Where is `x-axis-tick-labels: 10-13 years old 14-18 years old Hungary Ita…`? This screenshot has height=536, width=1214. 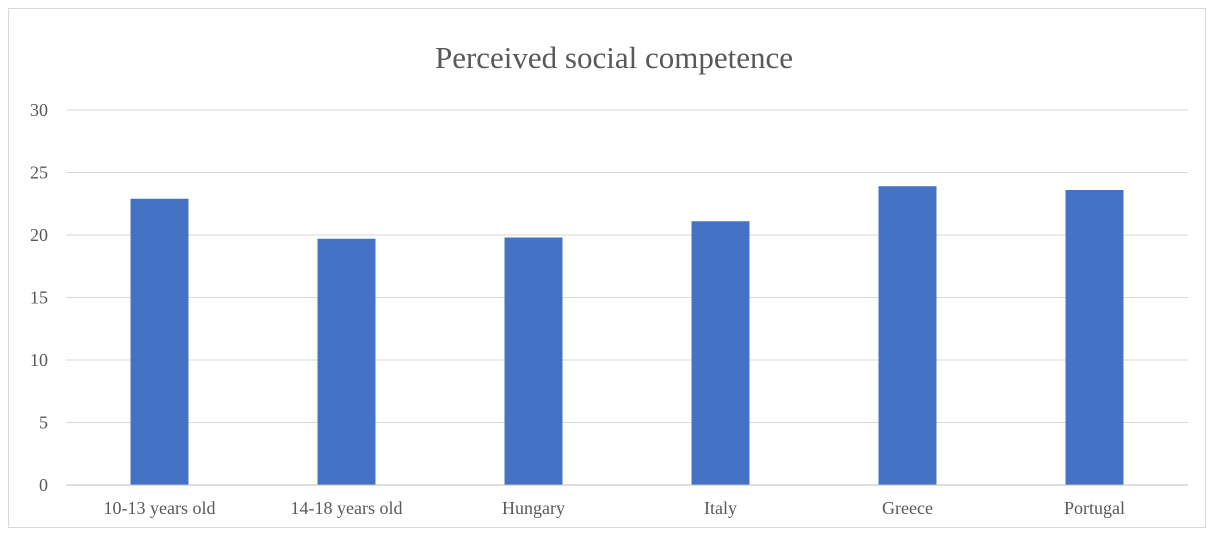
x-axis-tick-labels: 10-13 years old 14-18 years old Hungary Ita… is located at coordinates (614, 508).